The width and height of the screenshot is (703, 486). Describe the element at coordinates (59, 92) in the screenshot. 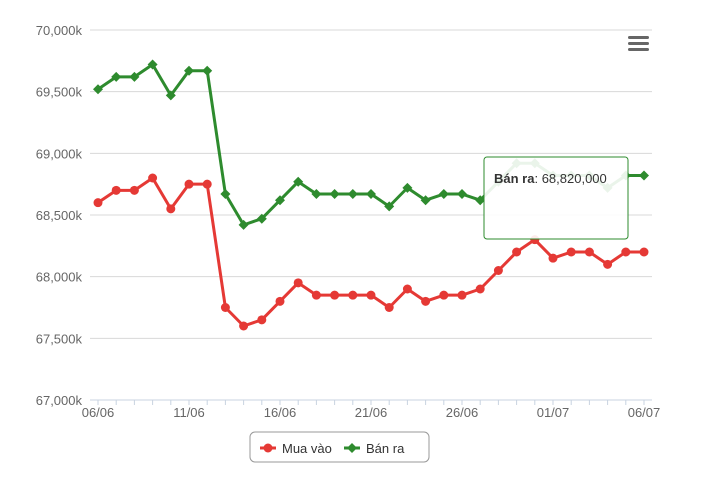

I see `y-tick-label: 69,500k` at that location.